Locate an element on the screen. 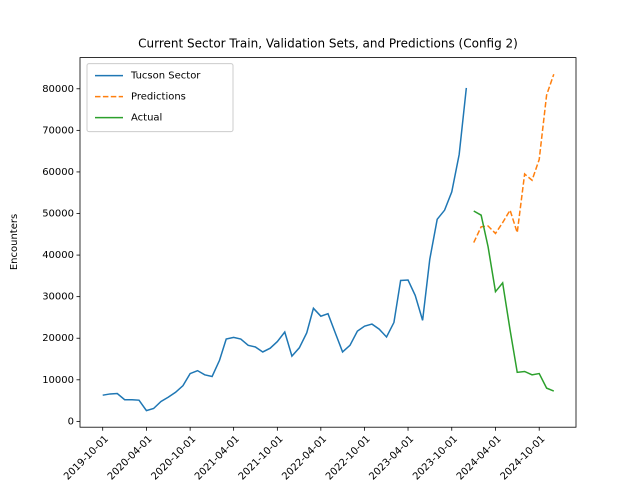  y-tick-label: 50000 is located at coordinates (58, 214).